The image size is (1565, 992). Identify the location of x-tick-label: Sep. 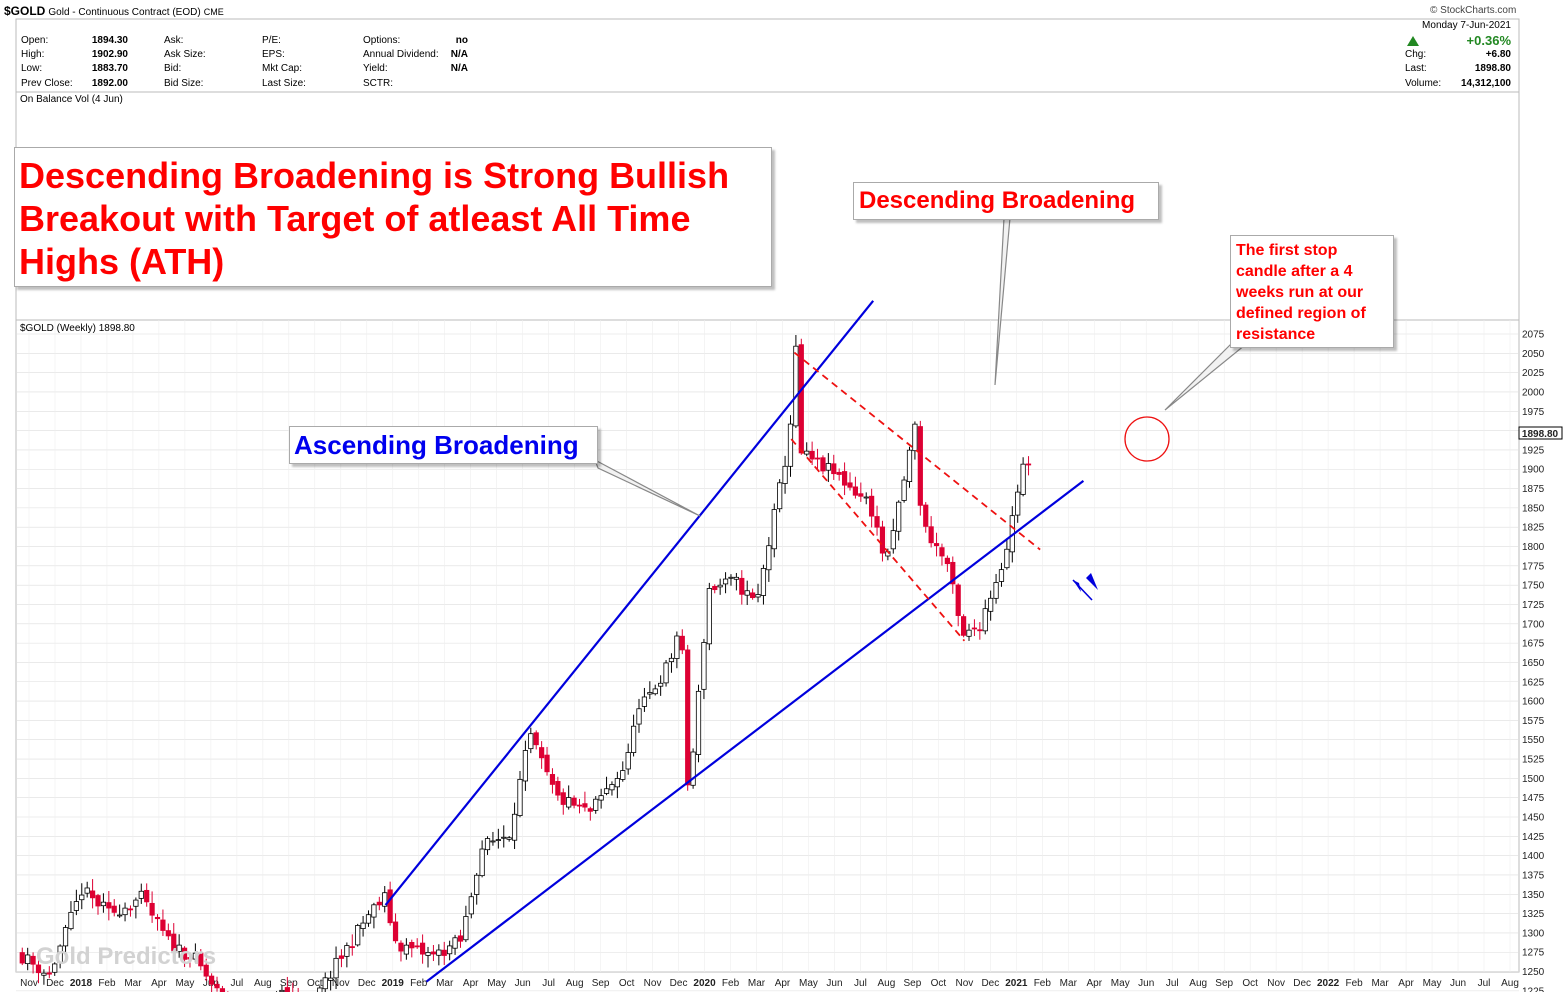
(601, 983).